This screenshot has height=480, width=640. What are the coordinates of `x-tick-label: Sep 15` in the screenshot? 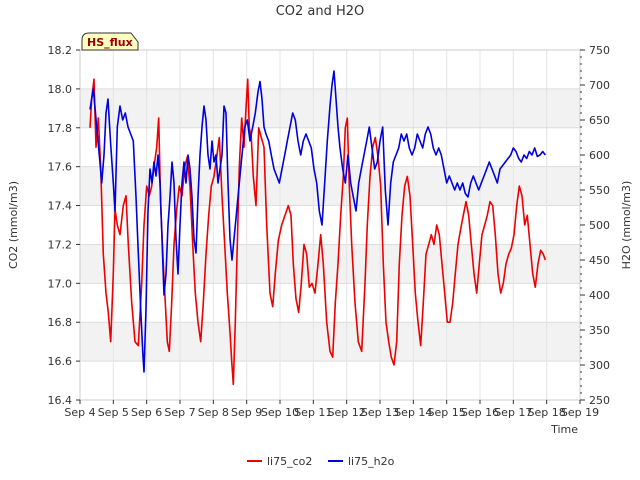 It's located at (447, 412).